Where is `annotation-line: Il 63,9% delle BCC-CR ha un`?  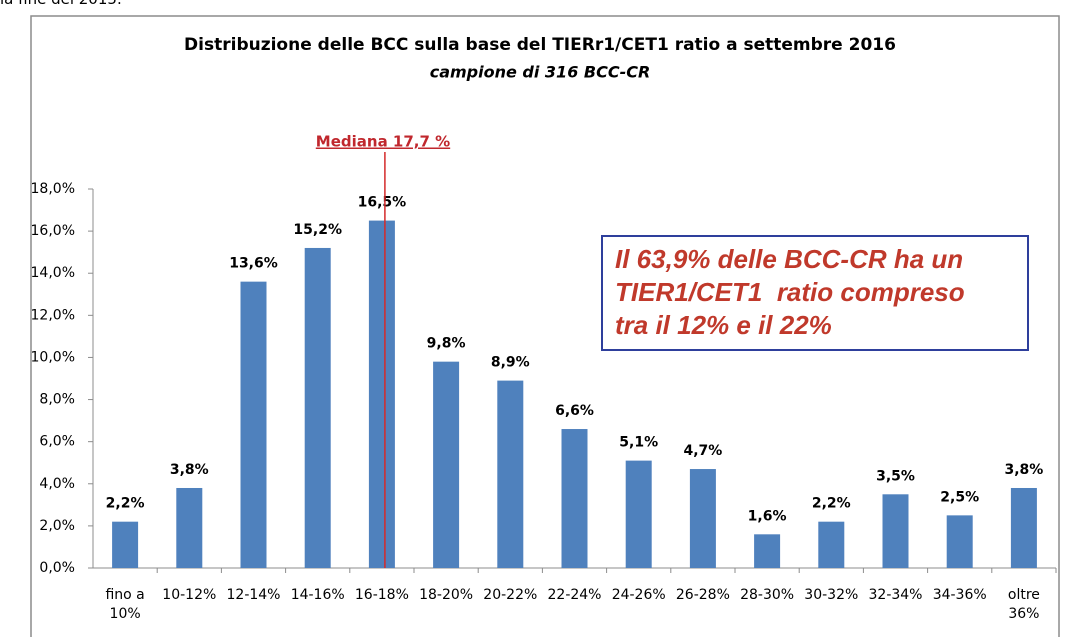 annotation-line: Il 63,9% delle BCC-CR ha un is located at coordinates (789, 259).